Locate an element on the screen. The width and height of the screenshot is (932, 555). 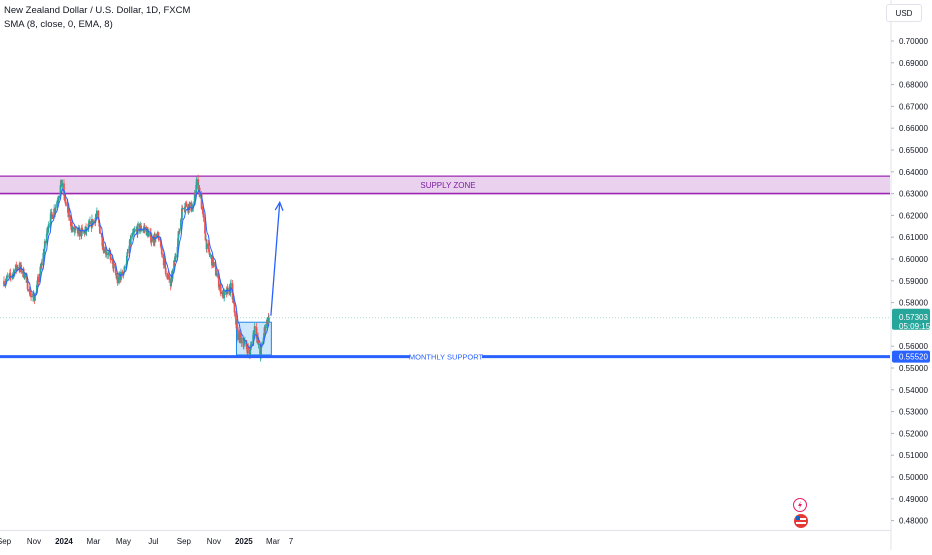
support-price-tag is located at coordinates (911, 356).